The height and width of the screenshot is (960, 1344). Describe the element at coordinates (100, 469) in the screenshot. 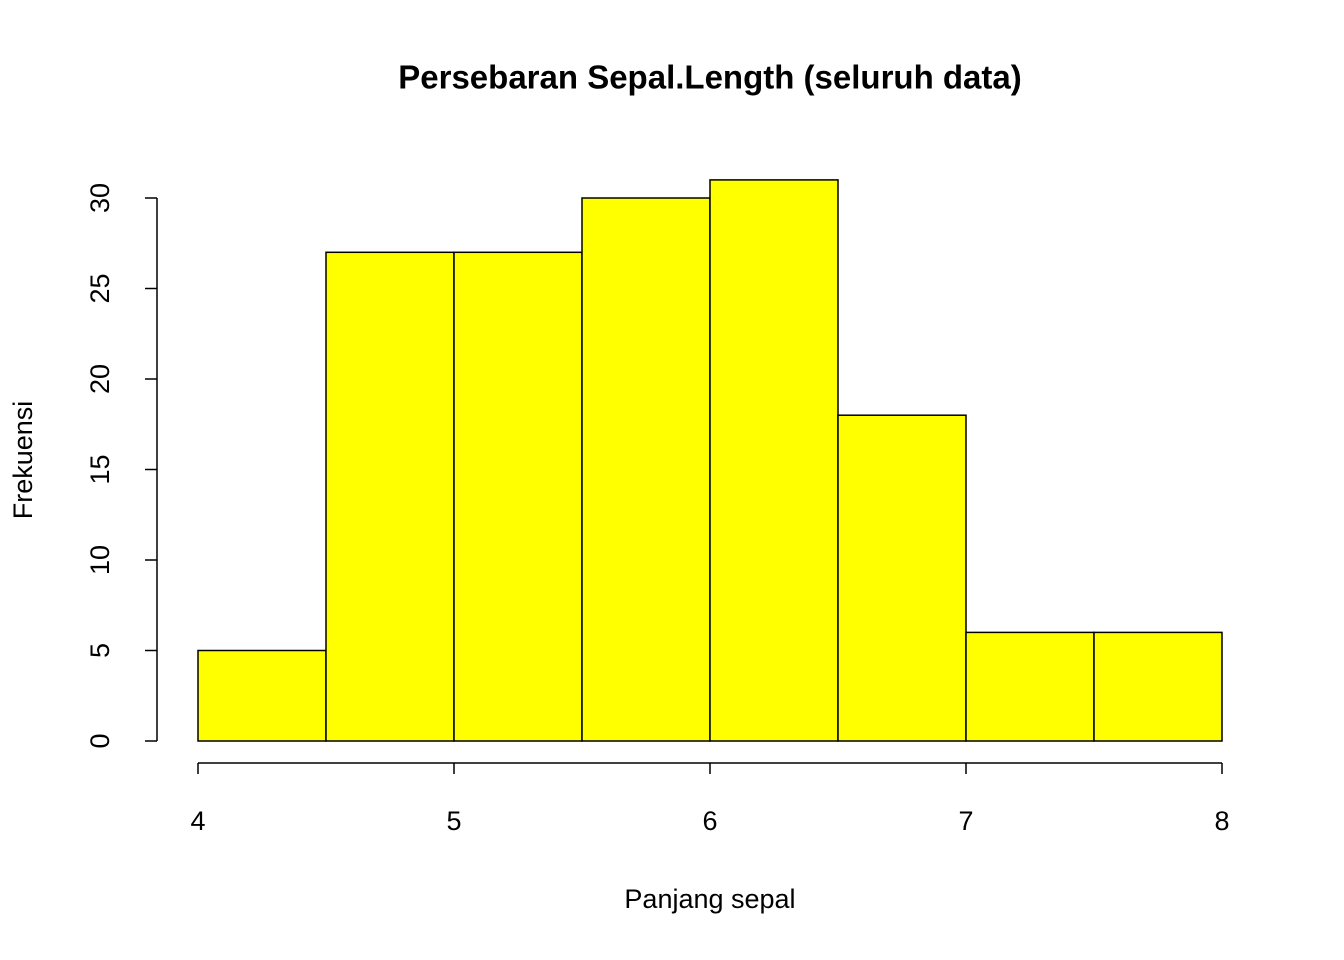

I see `y-tick-label: 15` at that location.